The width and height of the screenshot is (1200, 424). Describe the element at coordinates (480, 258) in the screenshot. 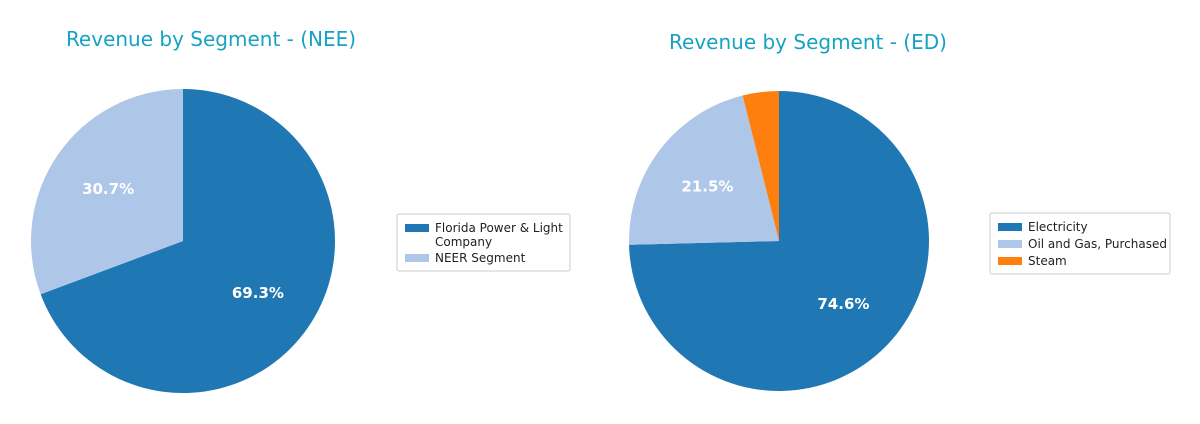

I see `legend-label: NEER Segment` at that location.